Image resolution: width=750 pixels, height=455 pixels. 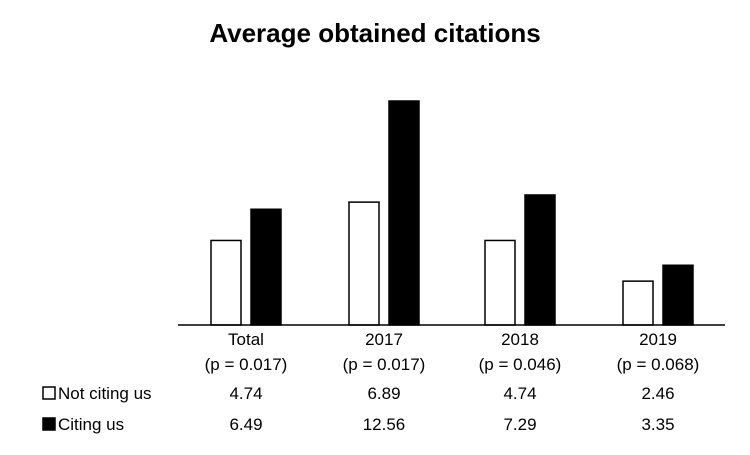 What do you see at coordinates (520, 364) in the screenshot?
I see `category-pvalue-label: (p = 0.046)` at bounding box center [520, 364].